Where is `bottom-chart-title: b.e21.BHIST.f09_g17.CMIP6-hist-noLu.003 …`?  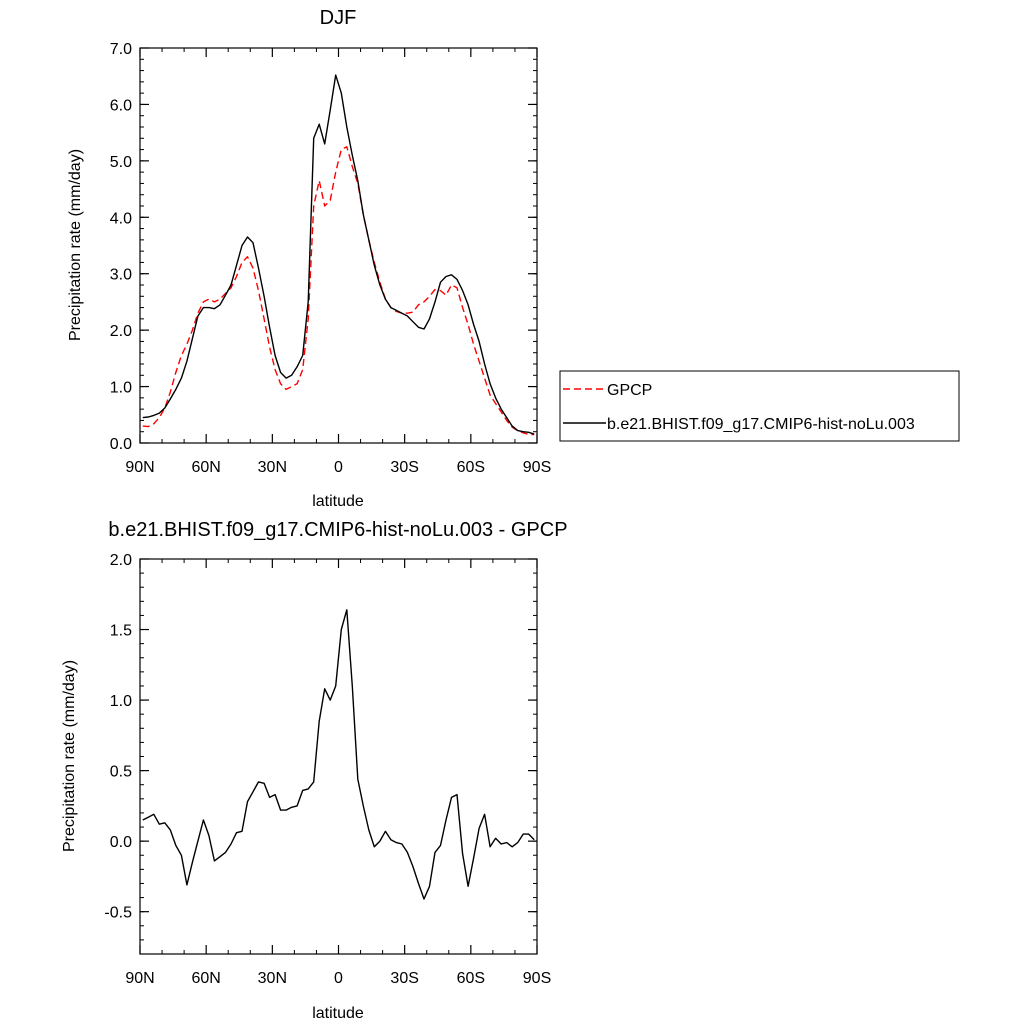 bottom-chart-title: b.e21.BHIST.f09_g17.CMIP6-hist-noLu.003 … is located at coordinates (337, 530).